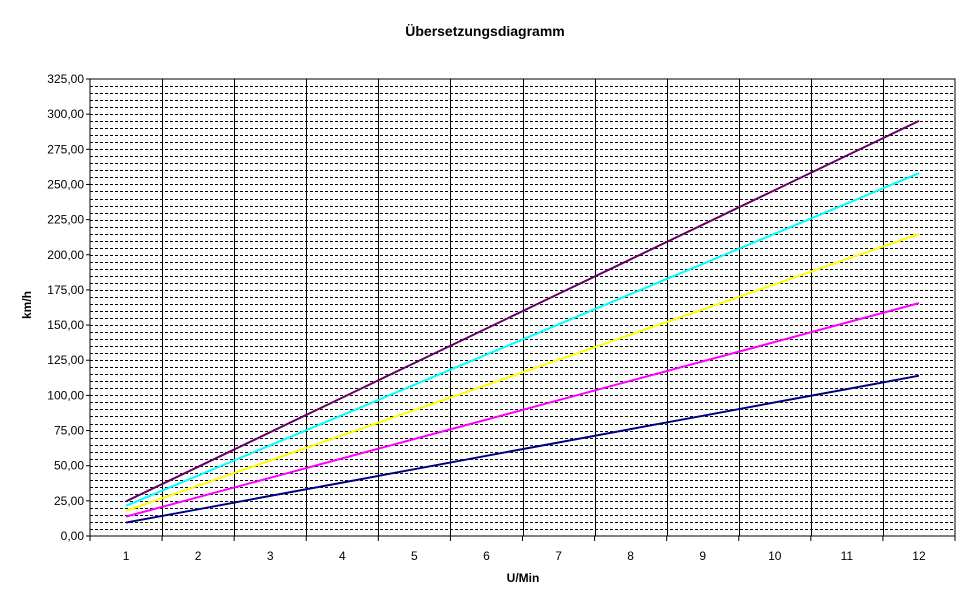  Describe the element at coordinates (65, 290) in the screenshot. I see `y-tick-label: 175,00` at that location.